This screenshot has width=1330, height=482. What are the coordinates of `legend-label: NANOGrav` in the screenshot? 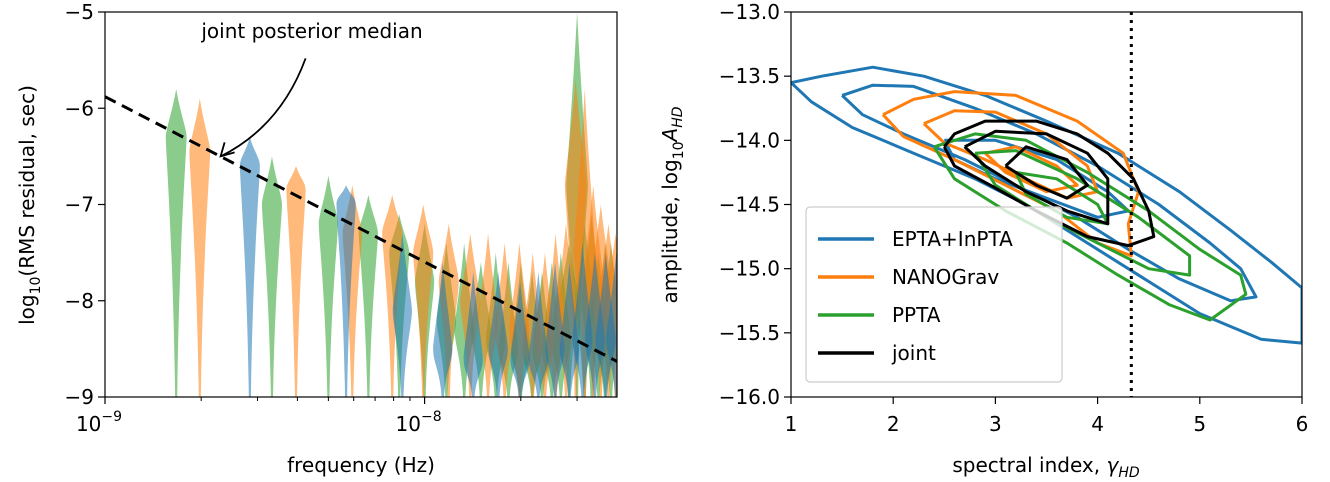 It's located at (945, 277).